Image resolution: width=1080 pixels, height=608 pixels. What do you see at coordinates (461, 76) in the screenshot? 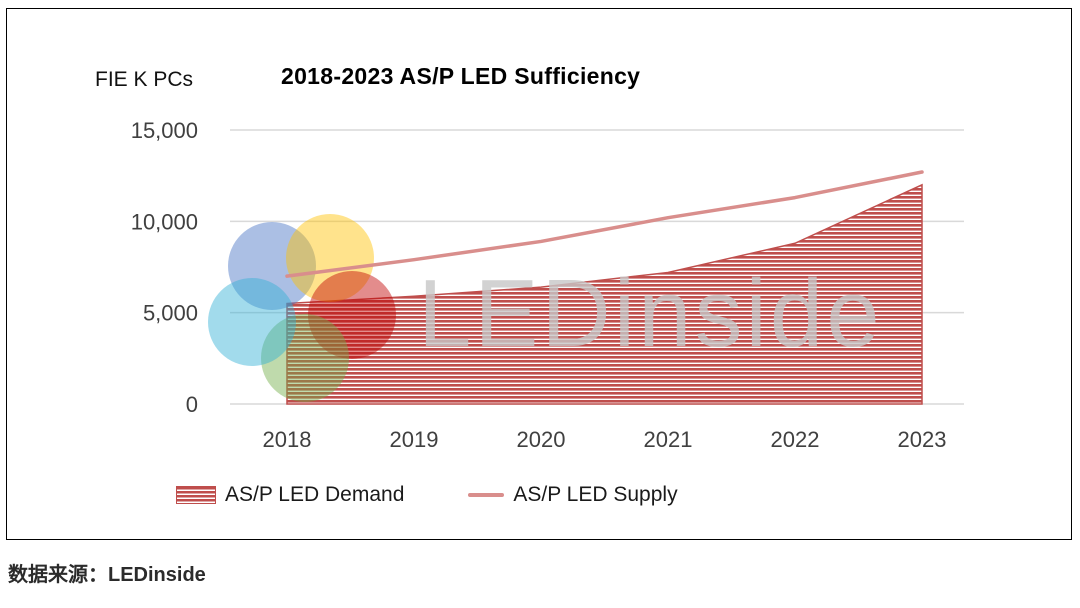
I see `chart-title: 2018-2023 AS/P LED Sufficiency` at bounding box center [461, 76].